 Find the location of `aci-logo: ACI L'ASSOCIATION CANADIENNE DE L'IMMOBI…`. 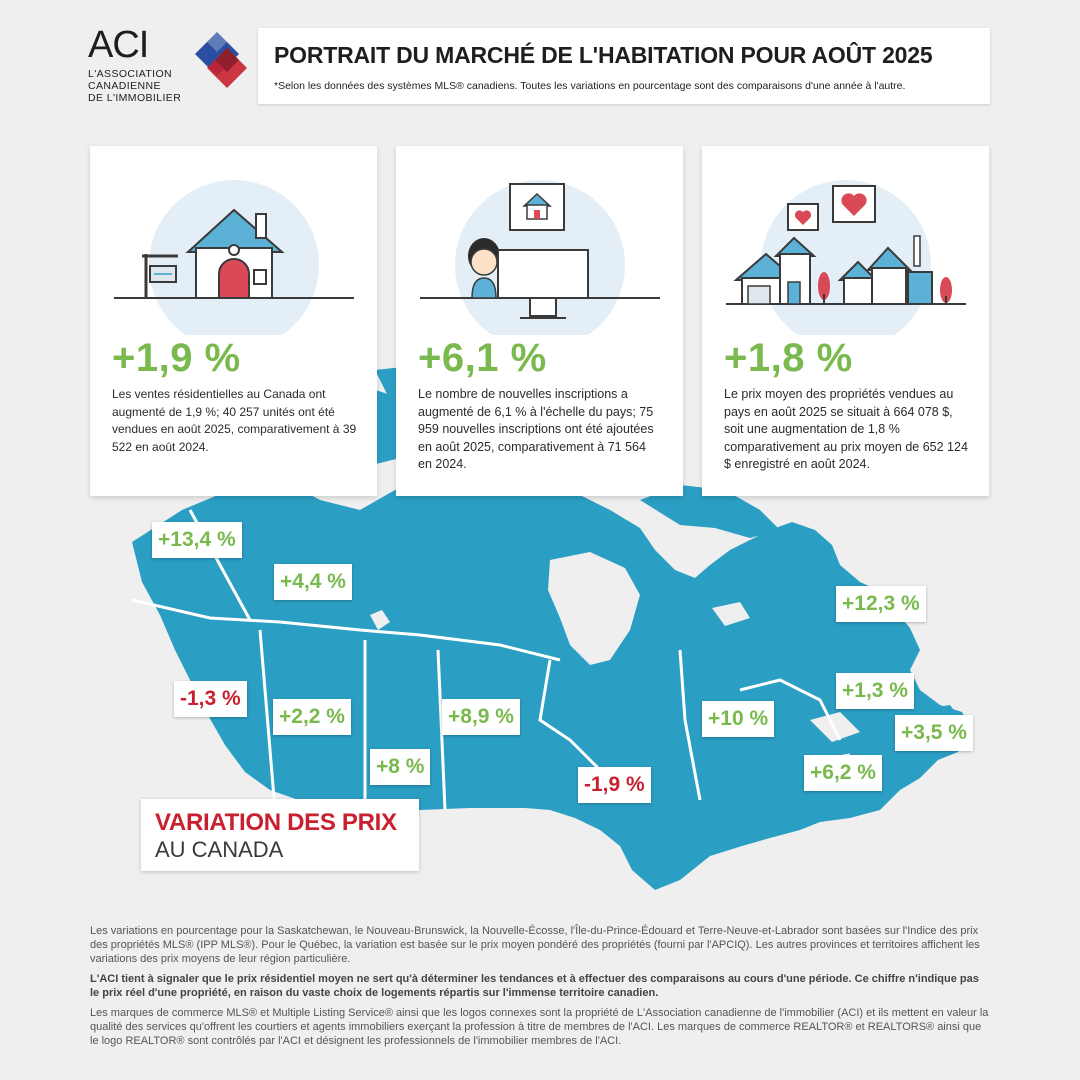

aci-logo: ACI L'ASSOCIATION CANADIENNE DE L'IMMOBI… is located at coordinates (168, 66).